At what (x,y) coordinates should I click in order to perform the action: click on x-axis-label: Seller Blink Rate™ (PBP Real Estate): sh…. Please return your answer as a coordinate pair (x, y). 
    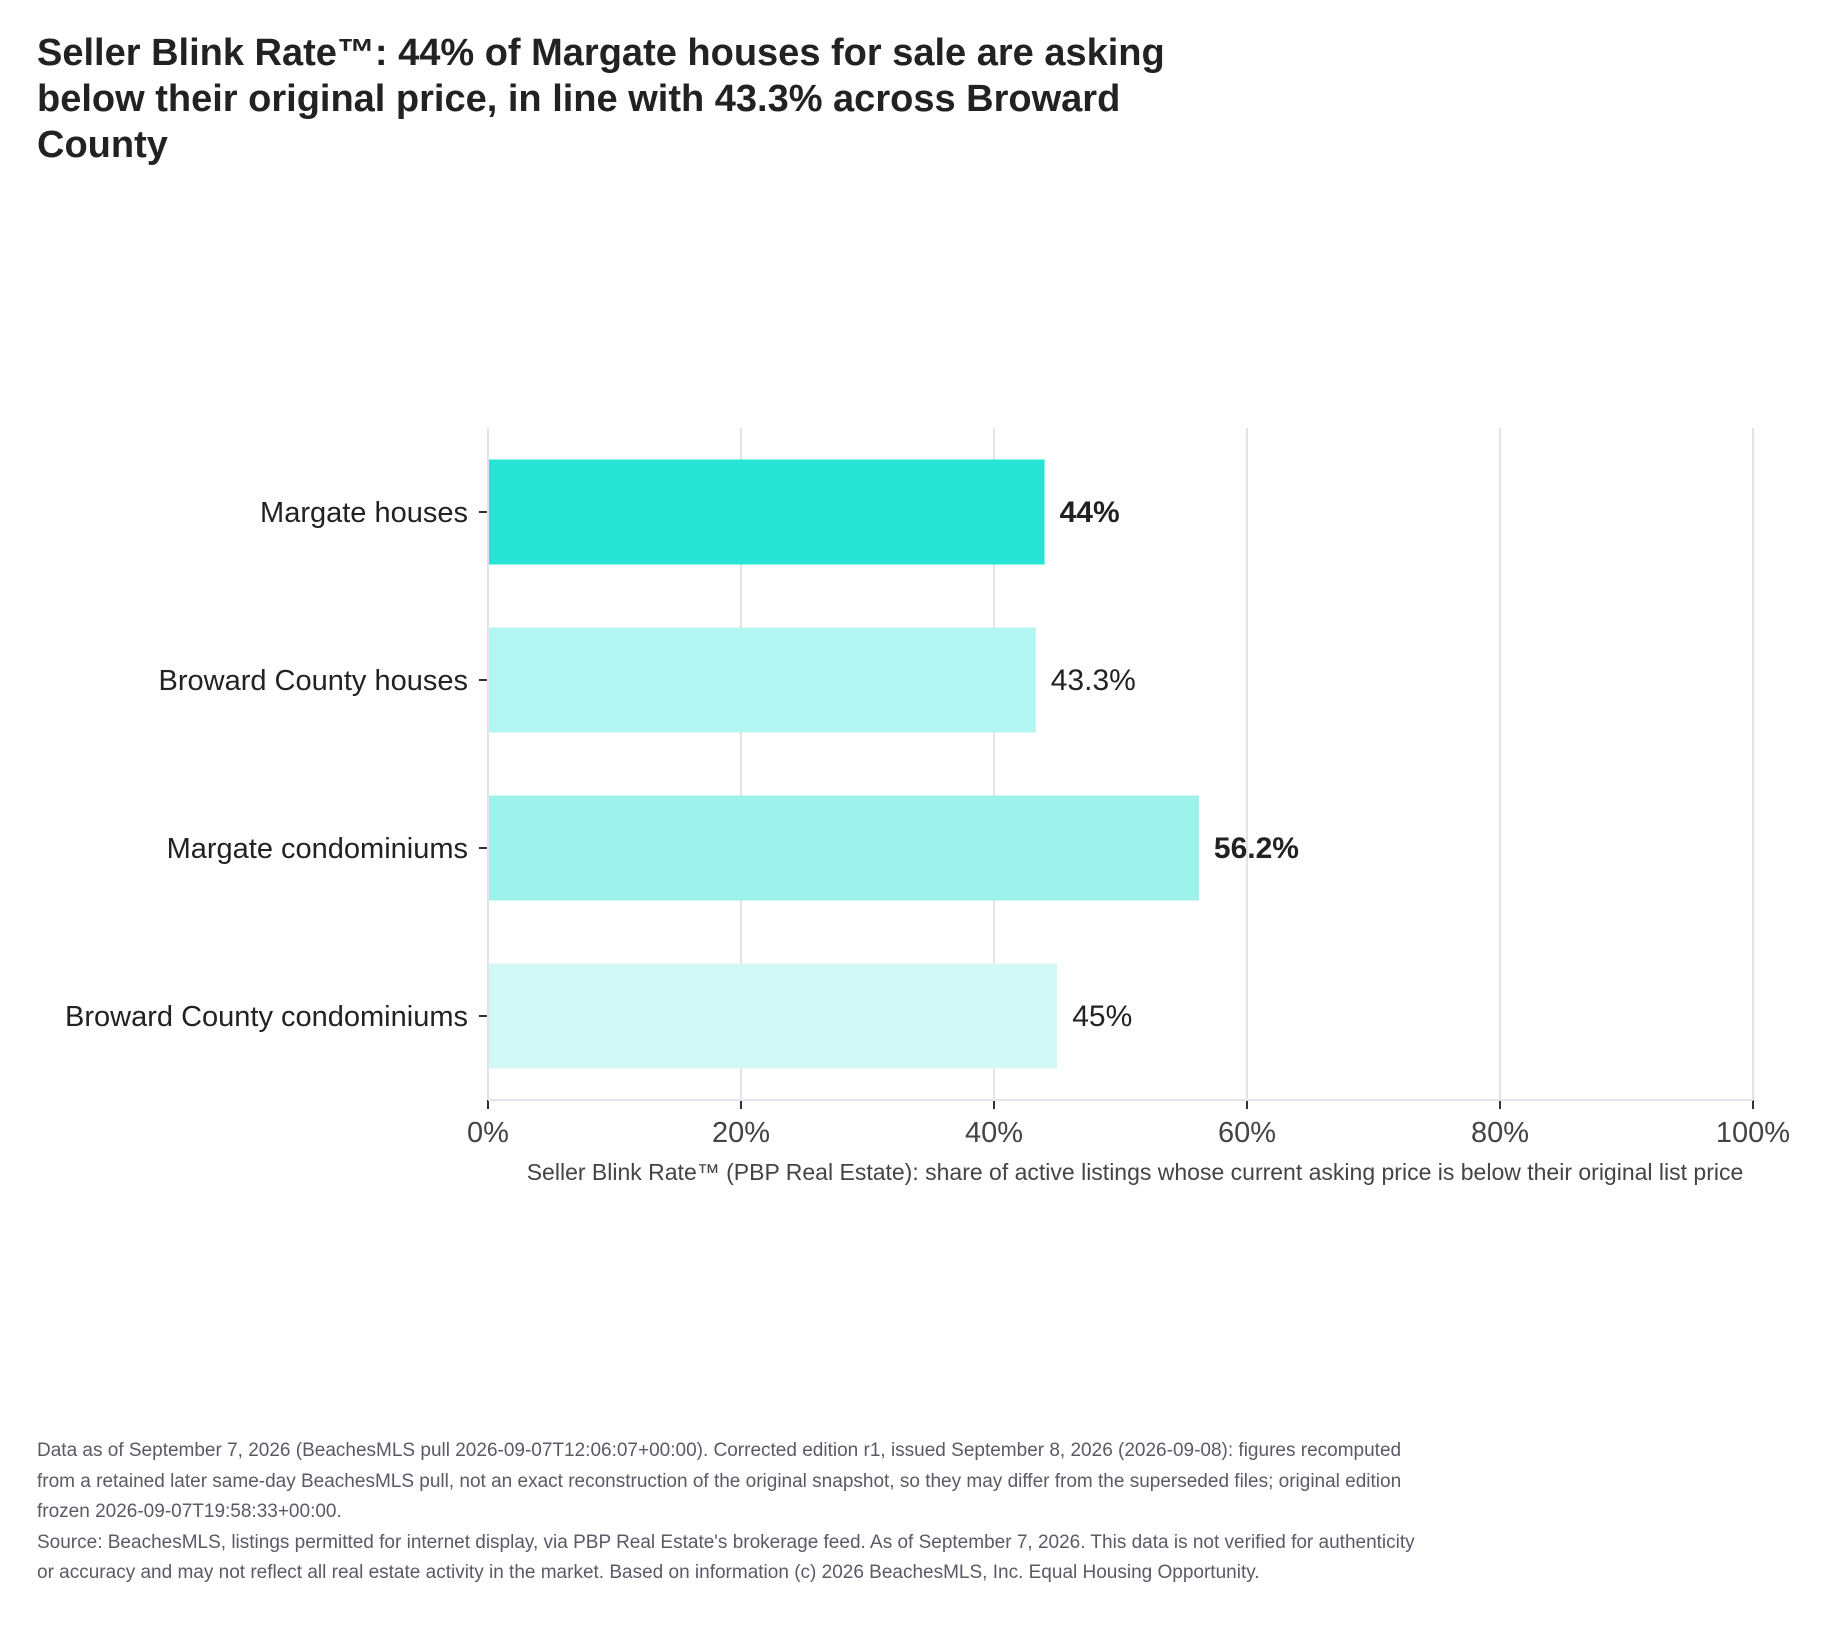
    Looking at the image, I should click on (1135, 1172).